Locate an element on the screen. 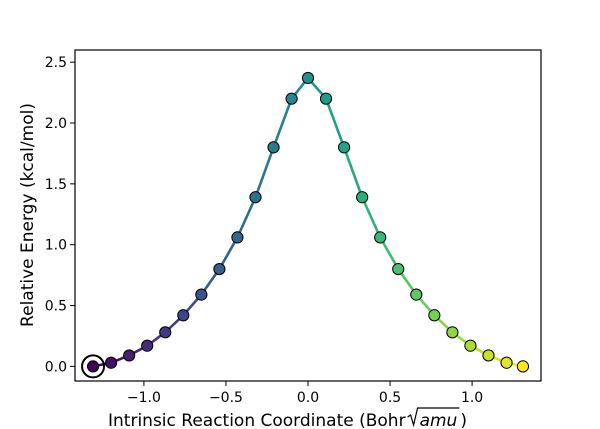  x-tick-label: 0.5 is located at coordinates (390, 398).